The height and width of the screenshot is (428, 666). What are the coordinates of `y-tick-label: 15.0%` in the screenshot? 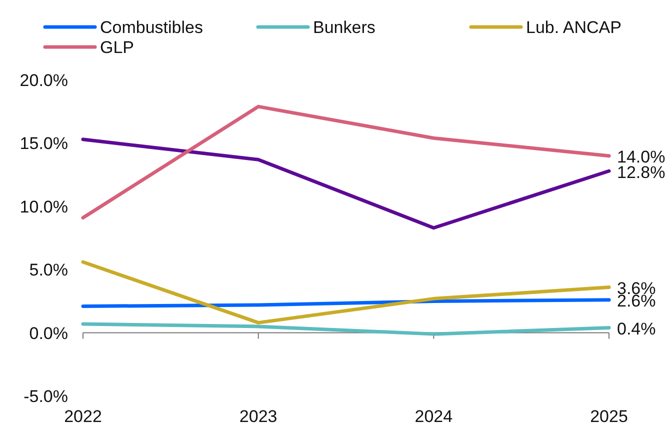 It's located at (44, 144).